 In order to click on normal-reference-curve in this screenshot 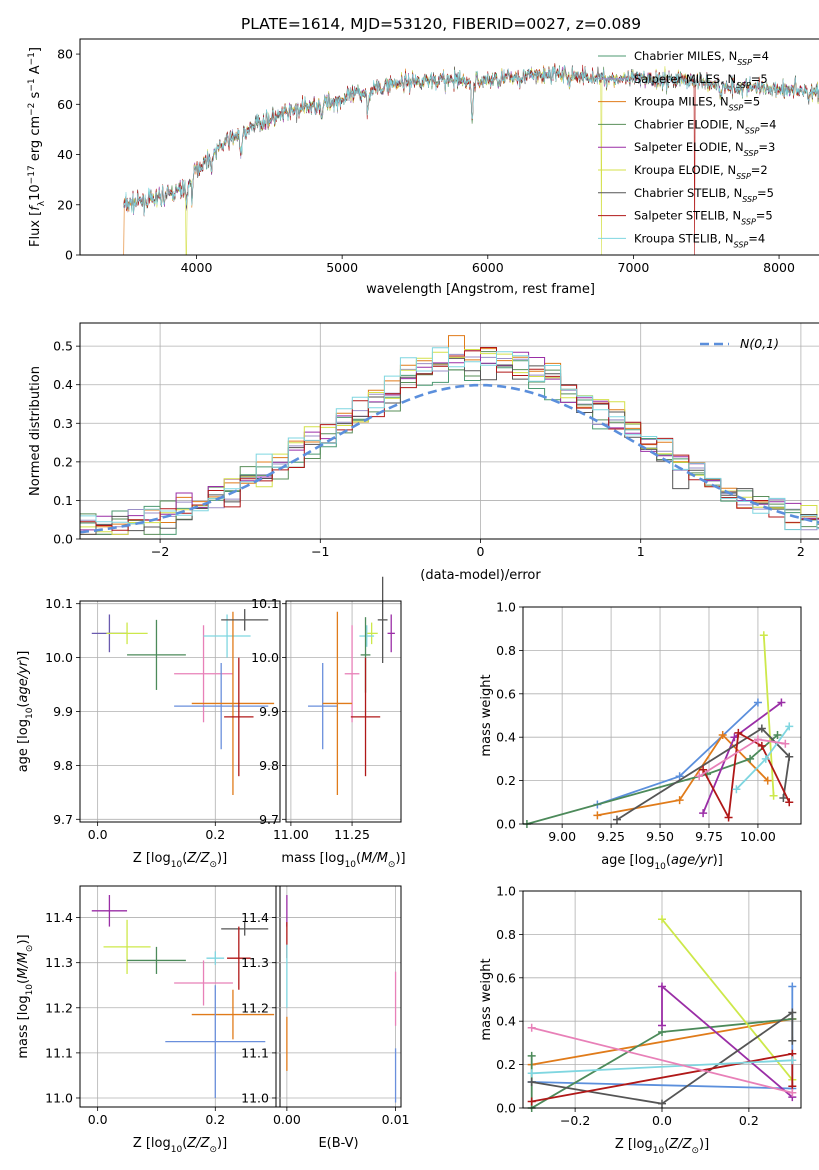, I will do `click(449, 458)`.